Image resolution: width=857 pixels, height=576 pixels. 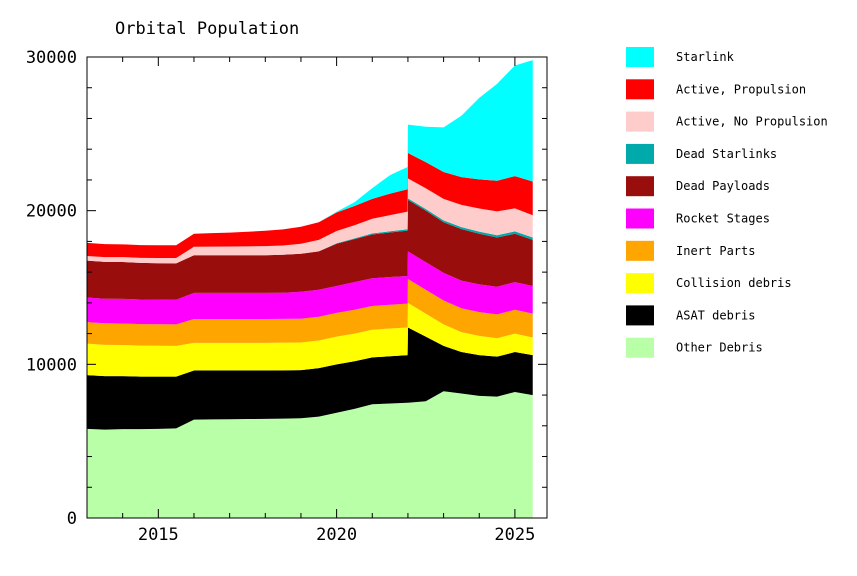 What do you see at coordinates (207, 29) in the screenshot?
I see `chart-title: Orbital Population` at bounding box center [207, 29].